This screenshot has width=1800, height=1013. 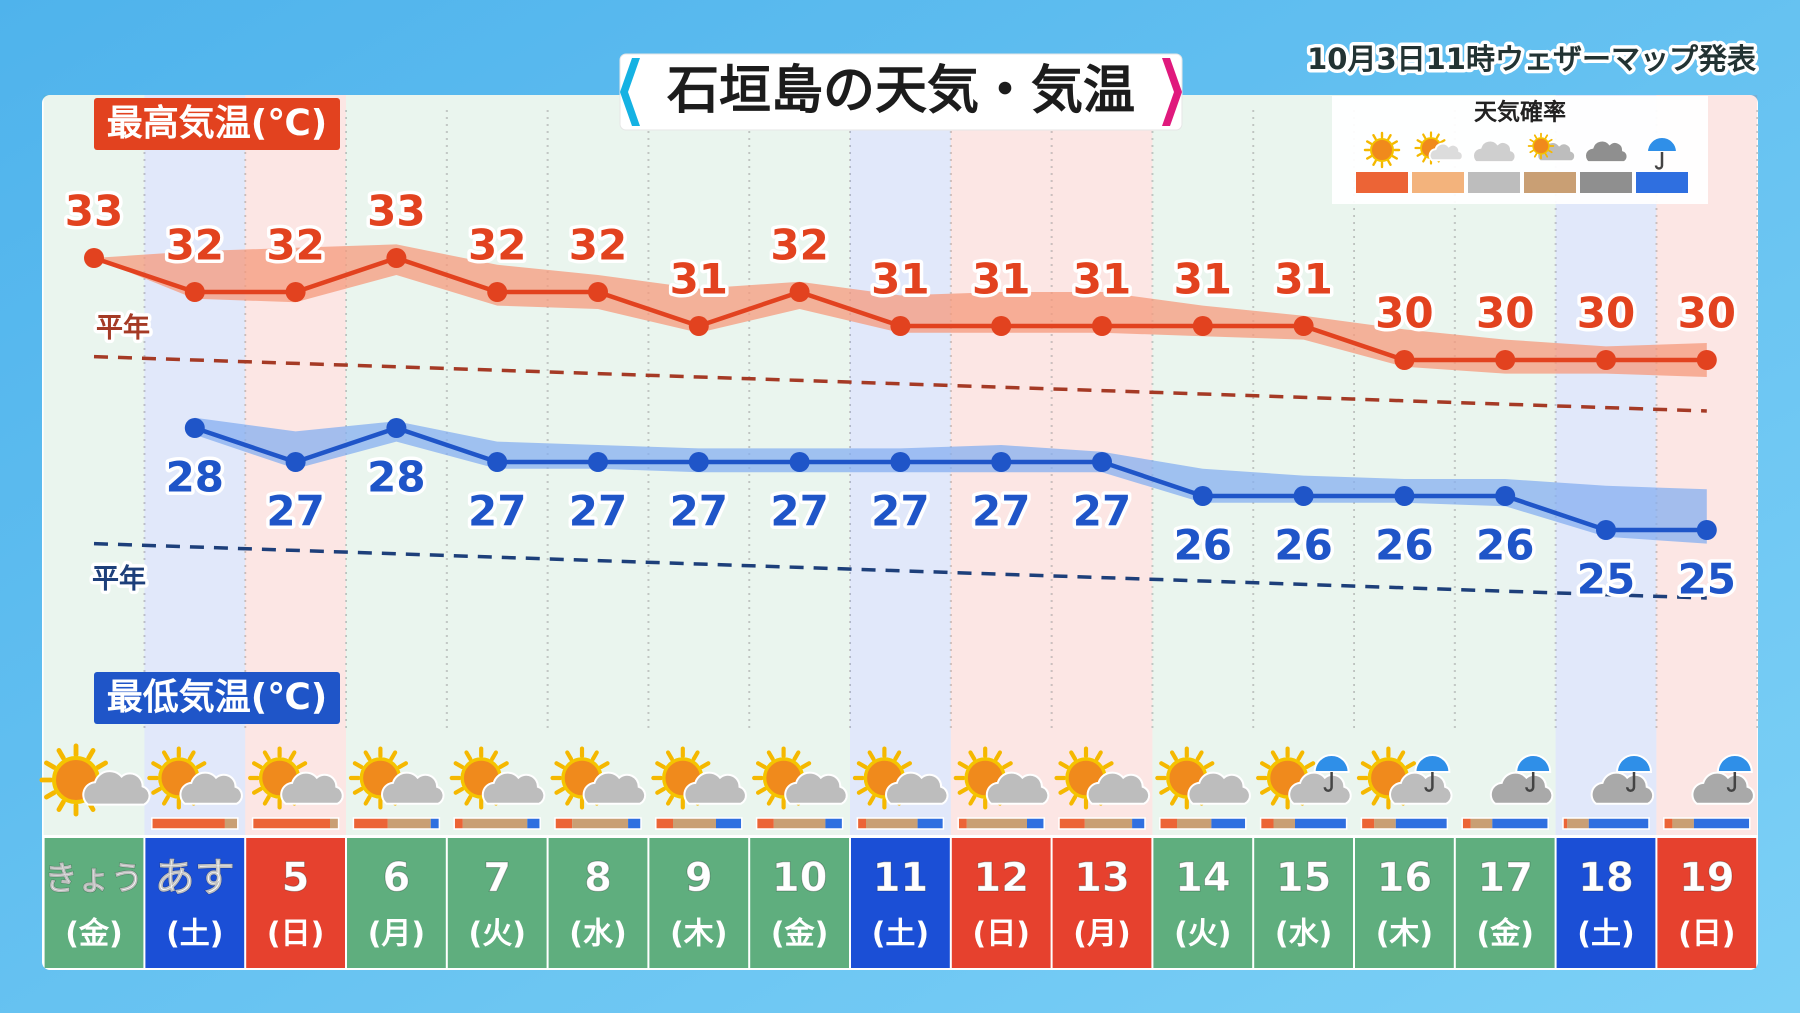 What do you see at coordinates (1382, 182) in the screenshot?
I see `legend-swatch` at bounding box center [1382, 182].